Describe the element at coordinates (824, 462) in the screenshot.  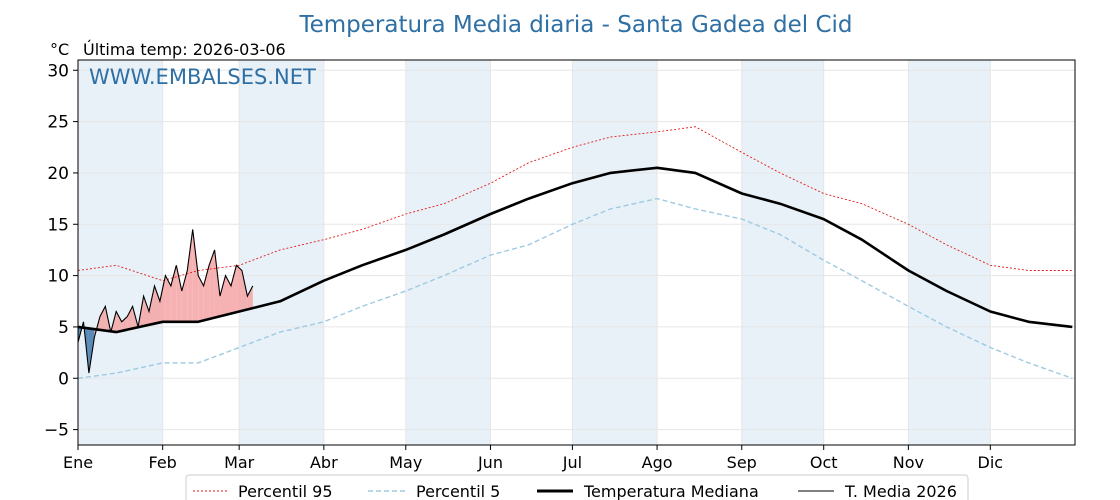
I see `x-tick-label: Oct` at that location.